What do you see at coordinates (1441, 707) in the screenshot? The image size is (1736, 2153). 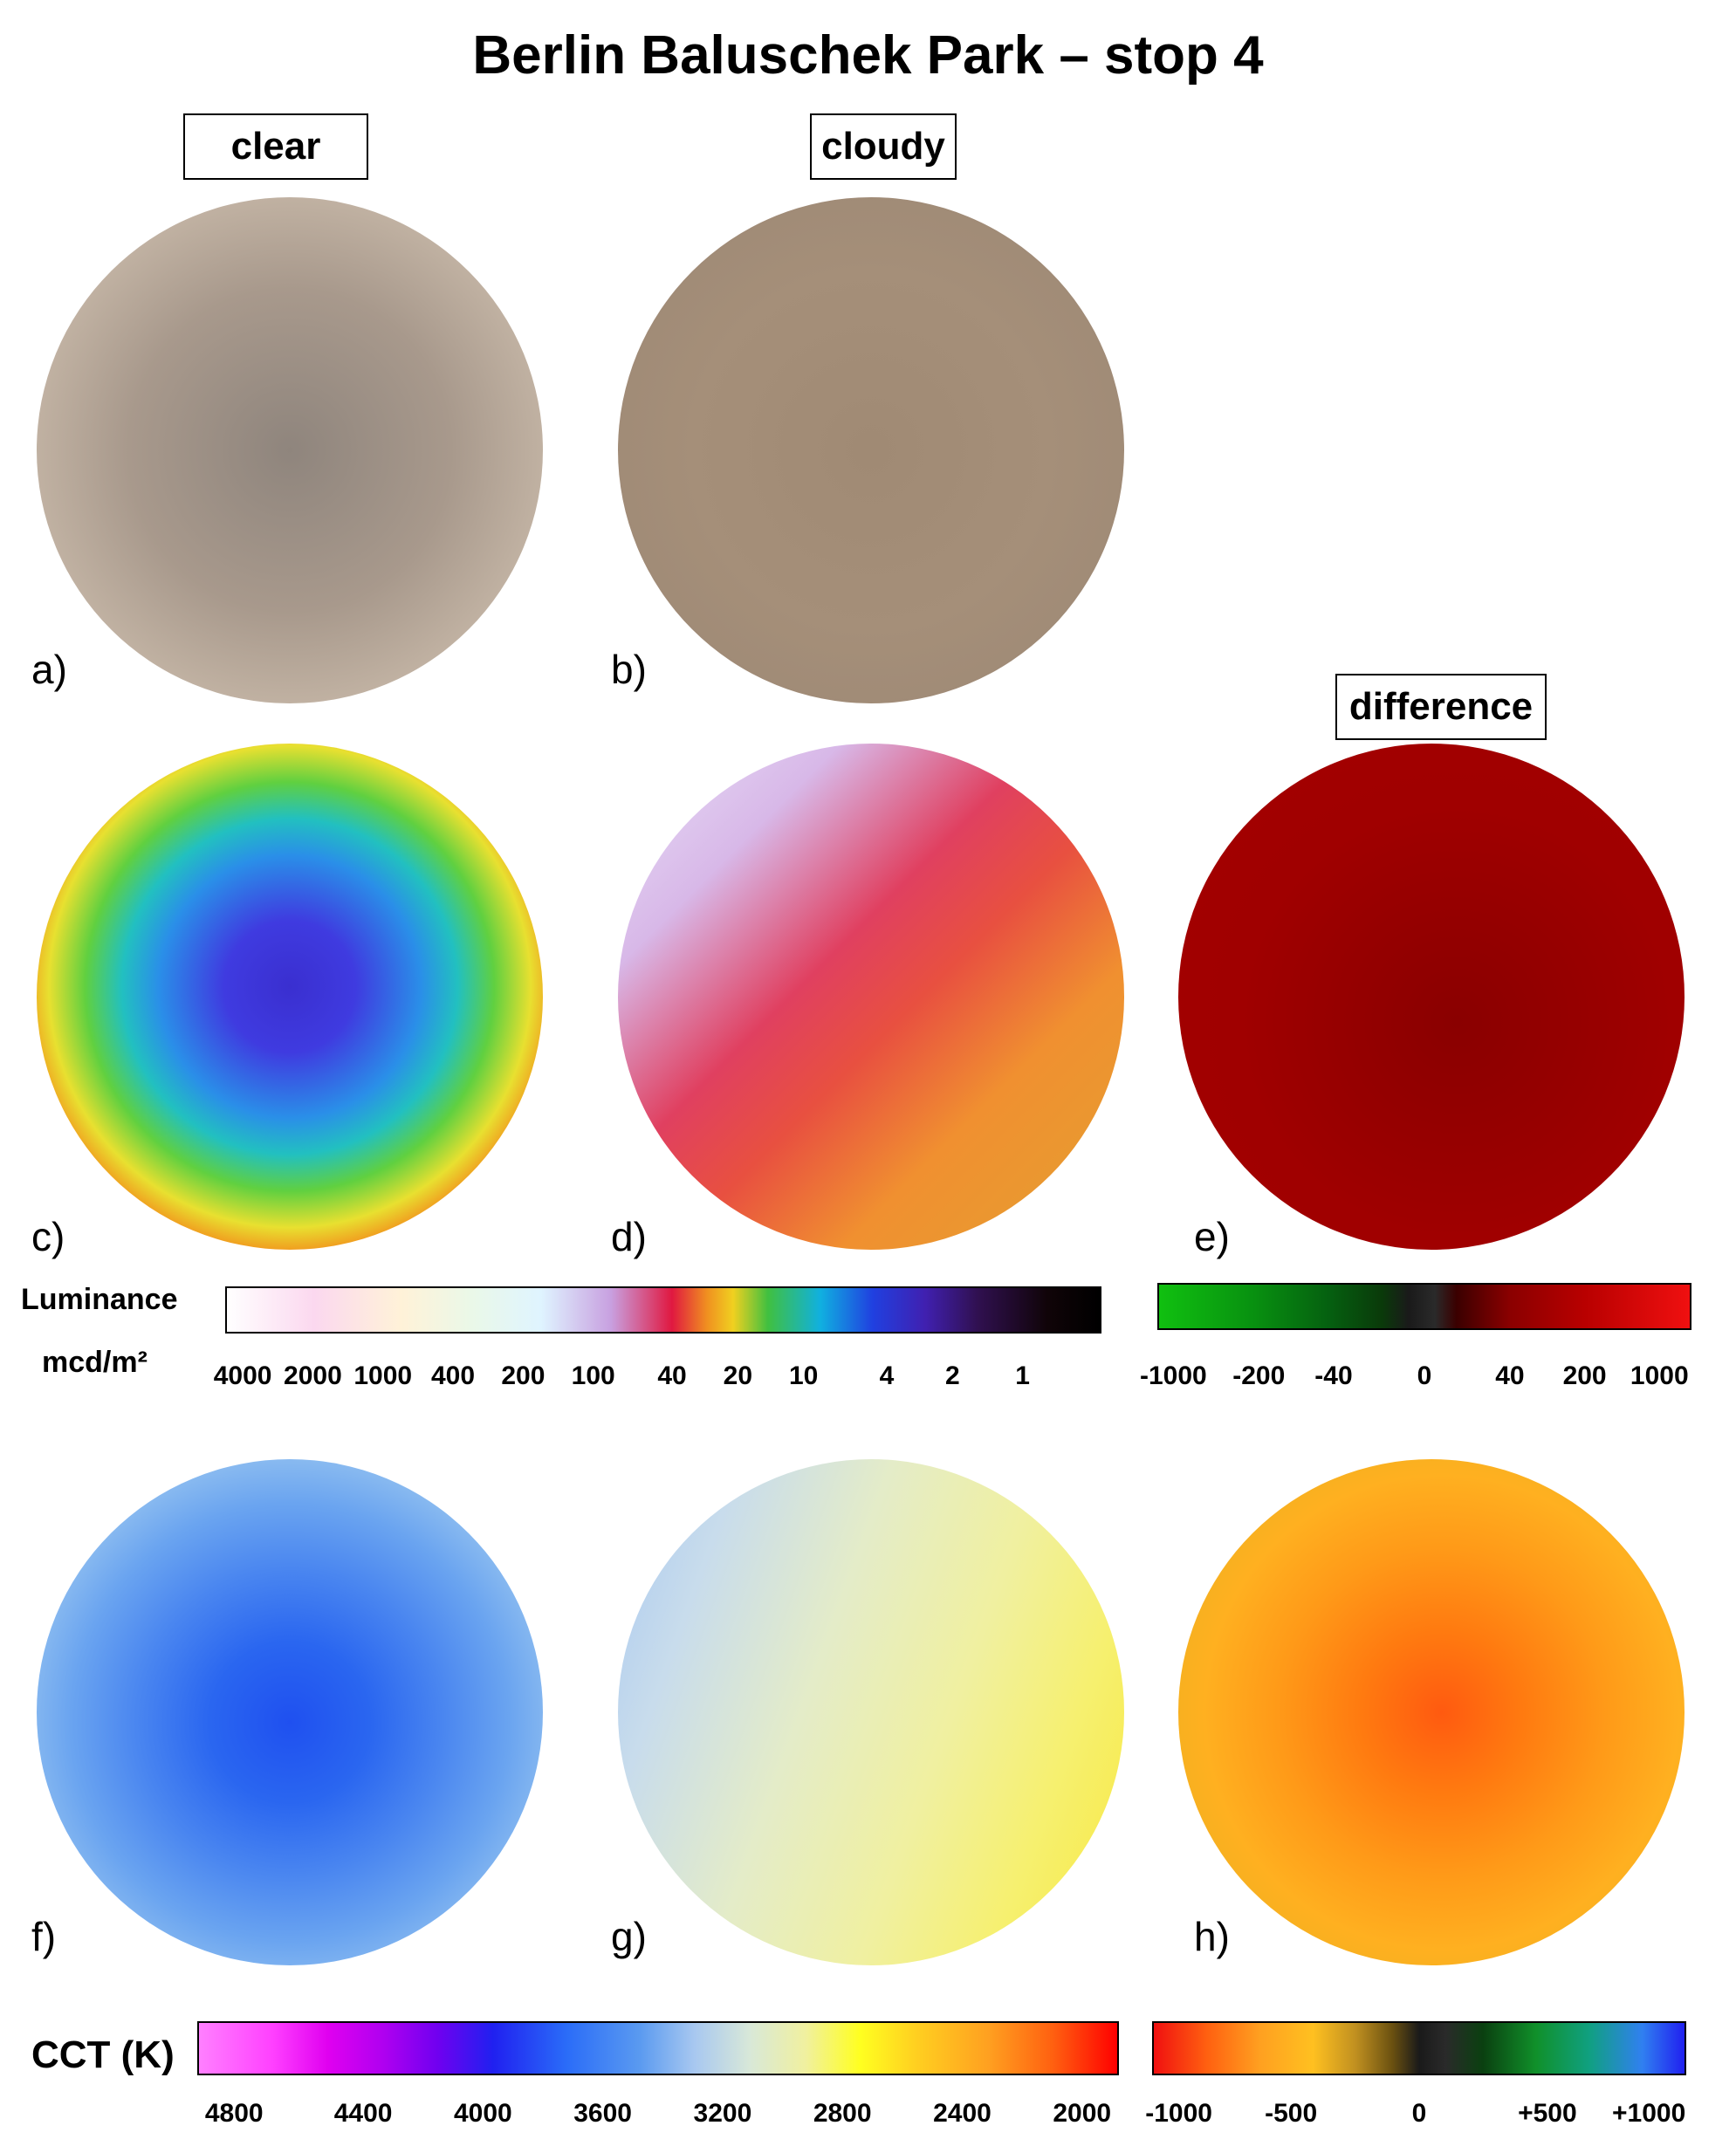 I see `label-difference: difference` at bounding box center [1441, 707].